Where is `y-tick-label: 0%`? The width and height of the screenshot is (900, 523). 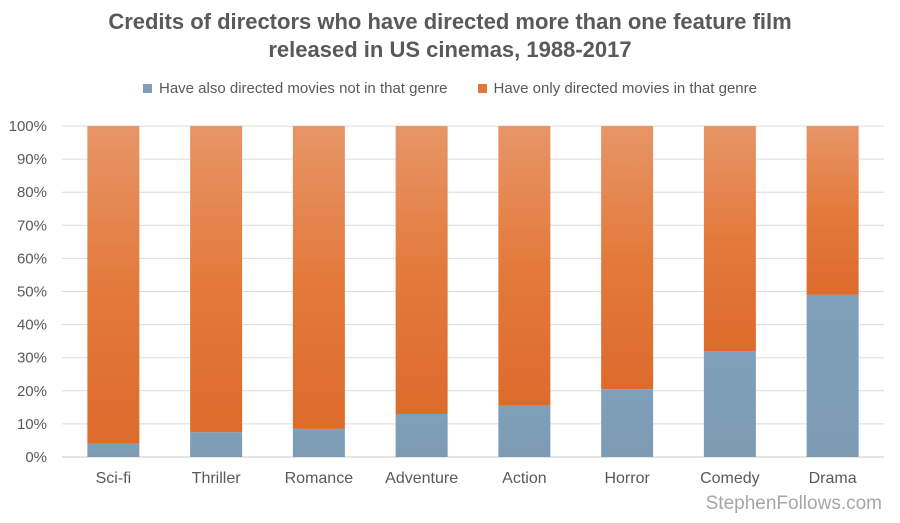 y-tick-label: 0% is located at coordinates (36, 457).